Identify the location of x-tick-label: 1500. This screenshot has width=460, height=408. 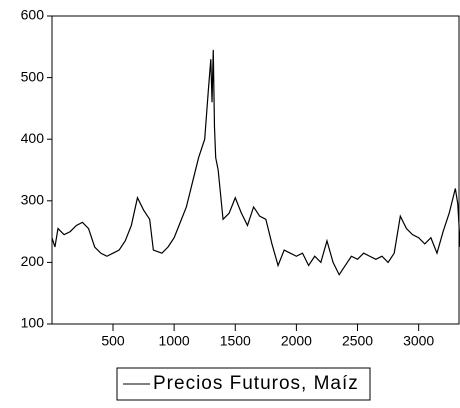
(235, 341).